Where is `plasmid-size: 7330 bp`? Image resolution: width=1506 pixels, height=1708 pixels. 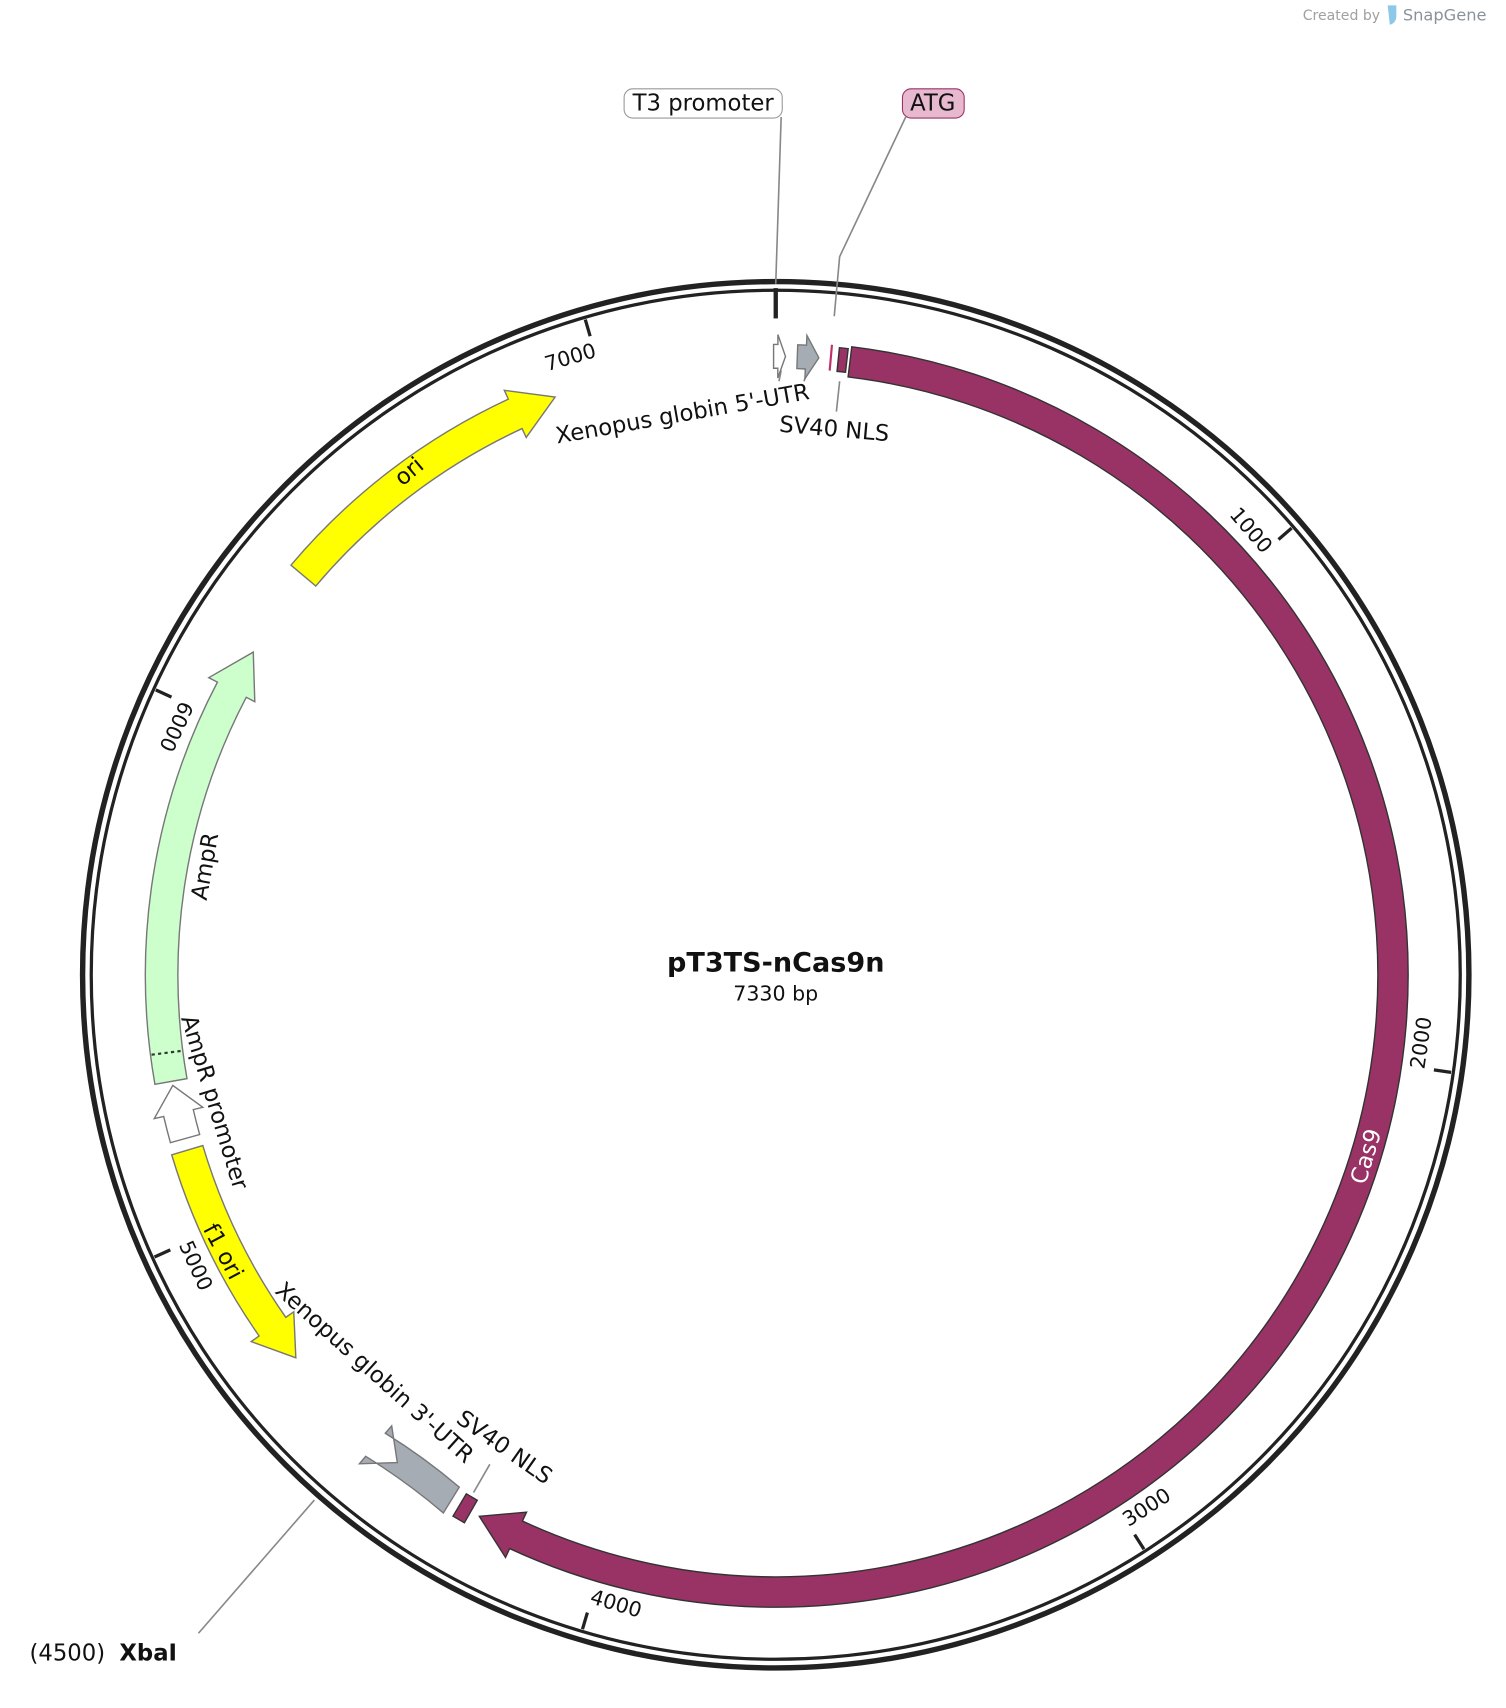
plasmid-size: 7330 bp is located at coordinates (775, 993).